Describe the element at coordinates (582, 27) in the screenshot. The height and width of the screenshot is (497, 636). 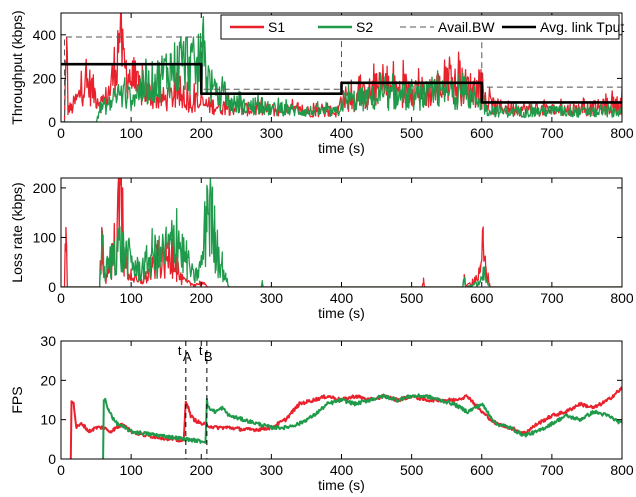
I see `legend-label-avg-link-tput: Avg. link Tput` at that location.